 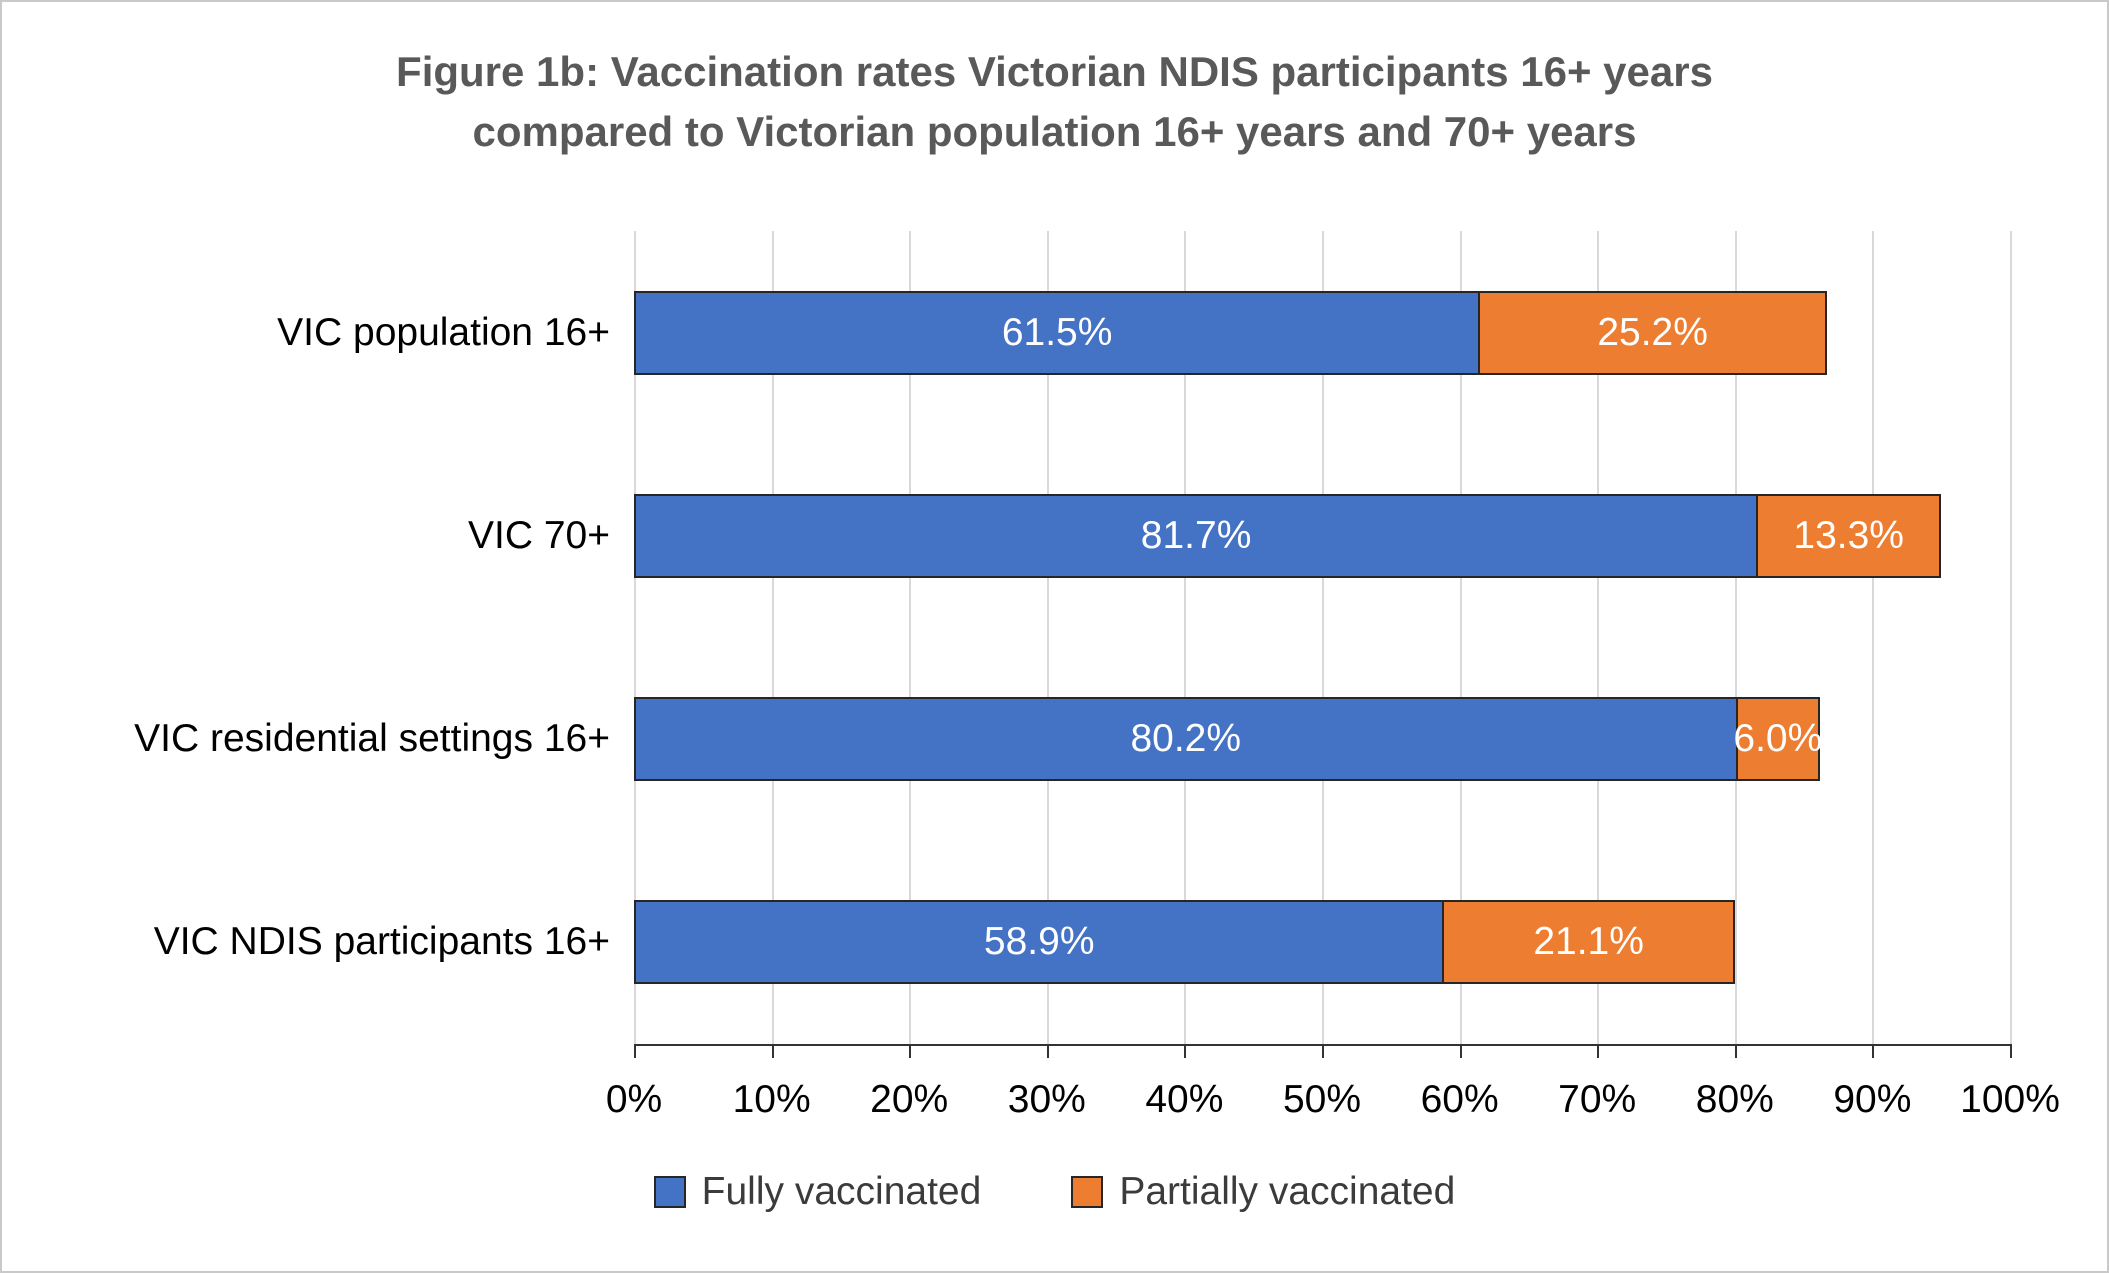 I want to click on x-tick-label: 60%, so click(x=1459, y=1099).